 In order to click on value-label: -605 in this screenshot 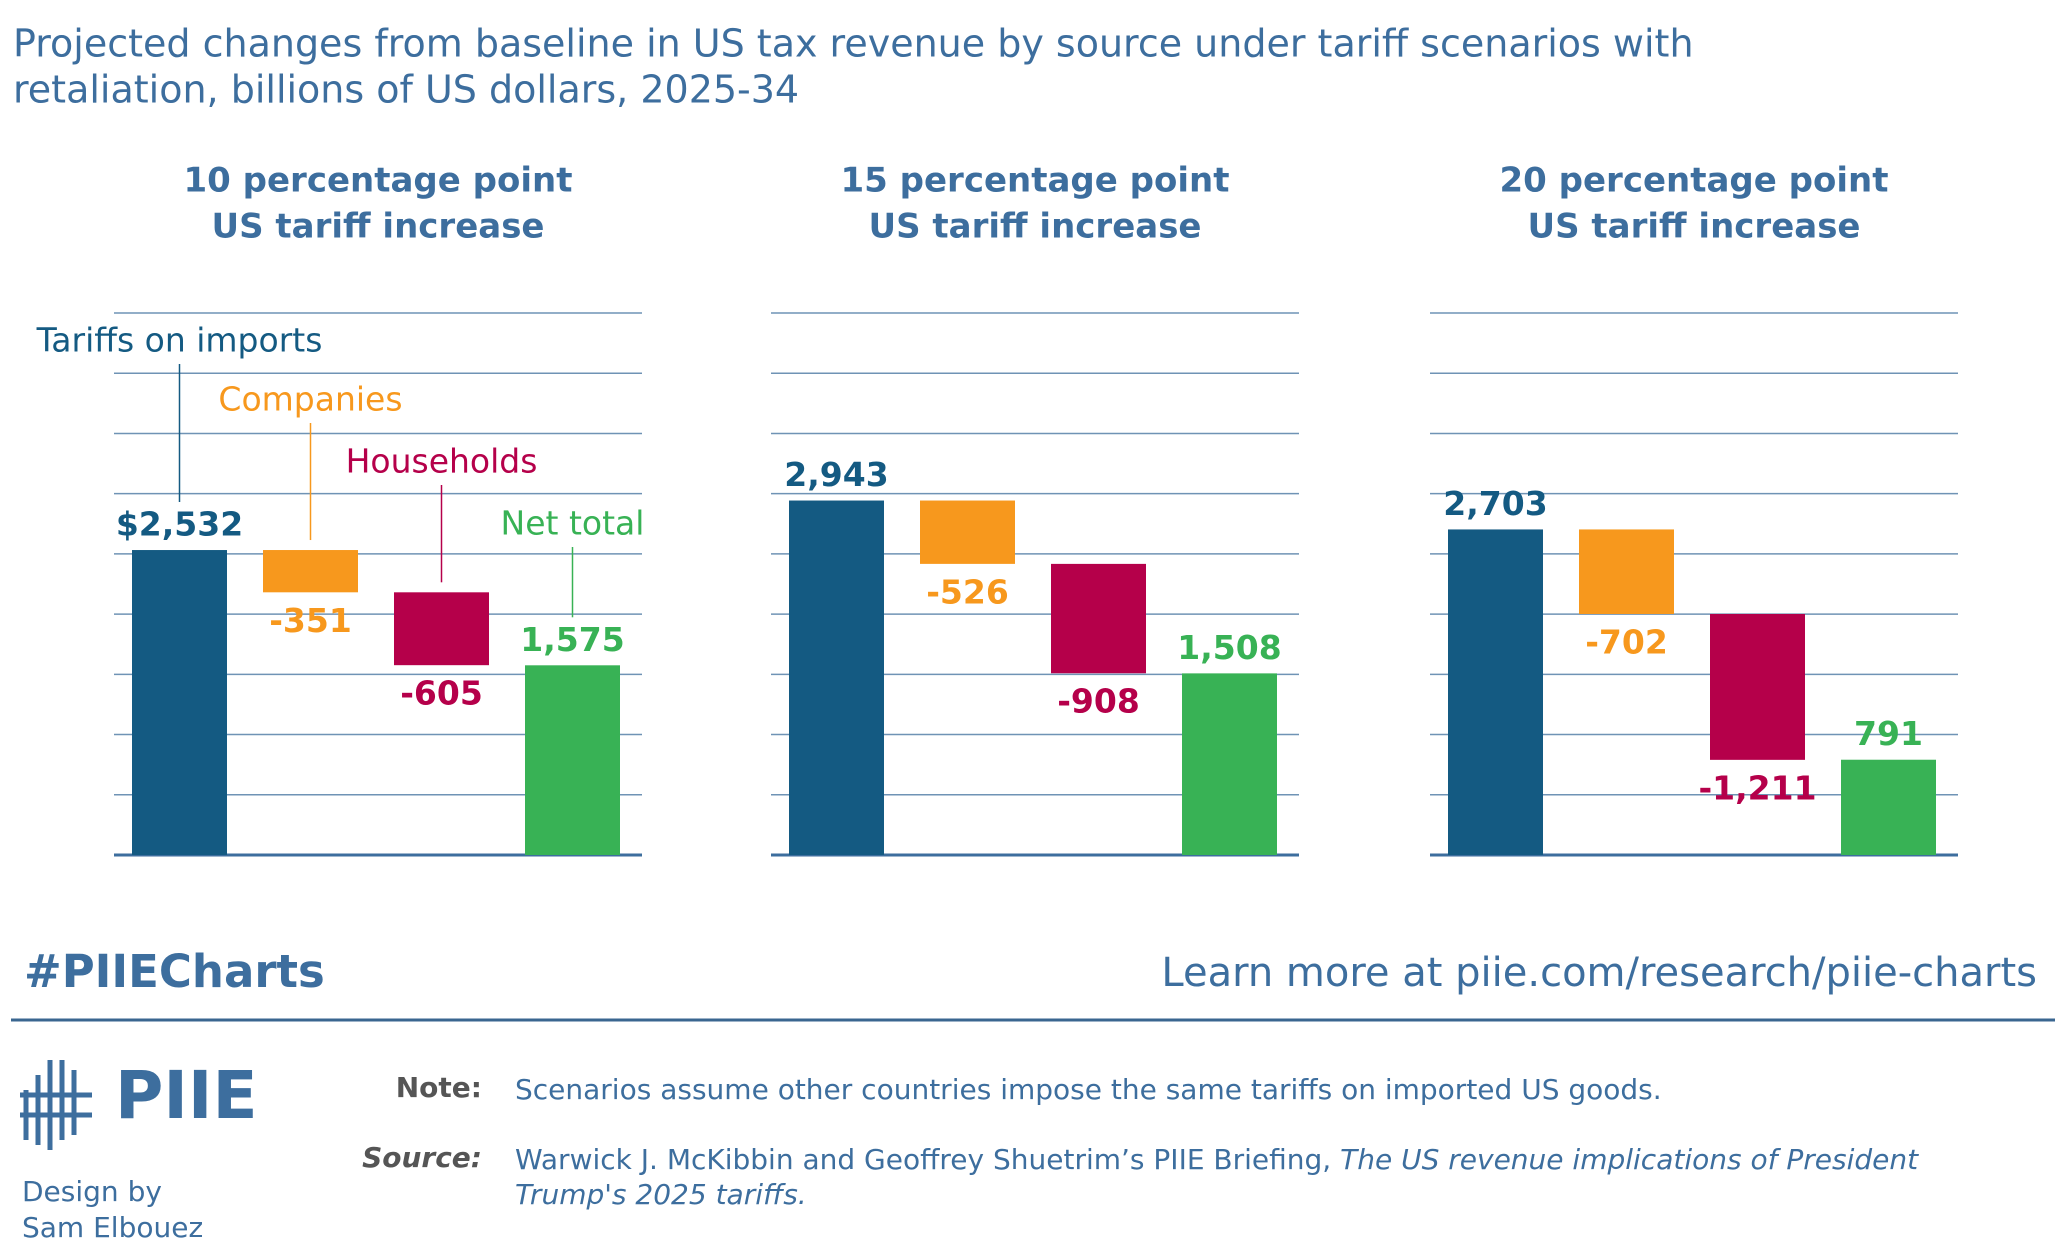, I will do `click(441, 693)`.